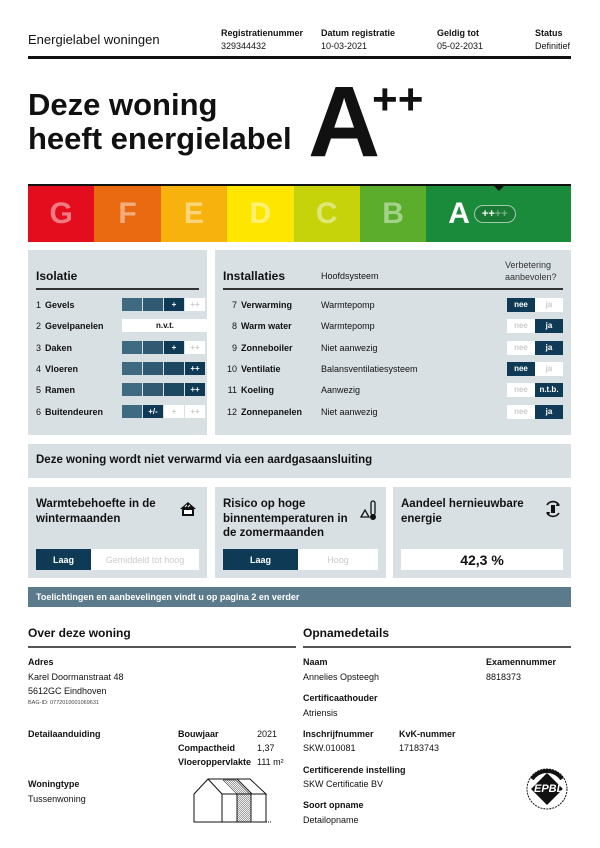  Describe the element at coordinates (120, 368) in the screenshot. I see `isolatie-row: 4 Vloeren ++` at that location.